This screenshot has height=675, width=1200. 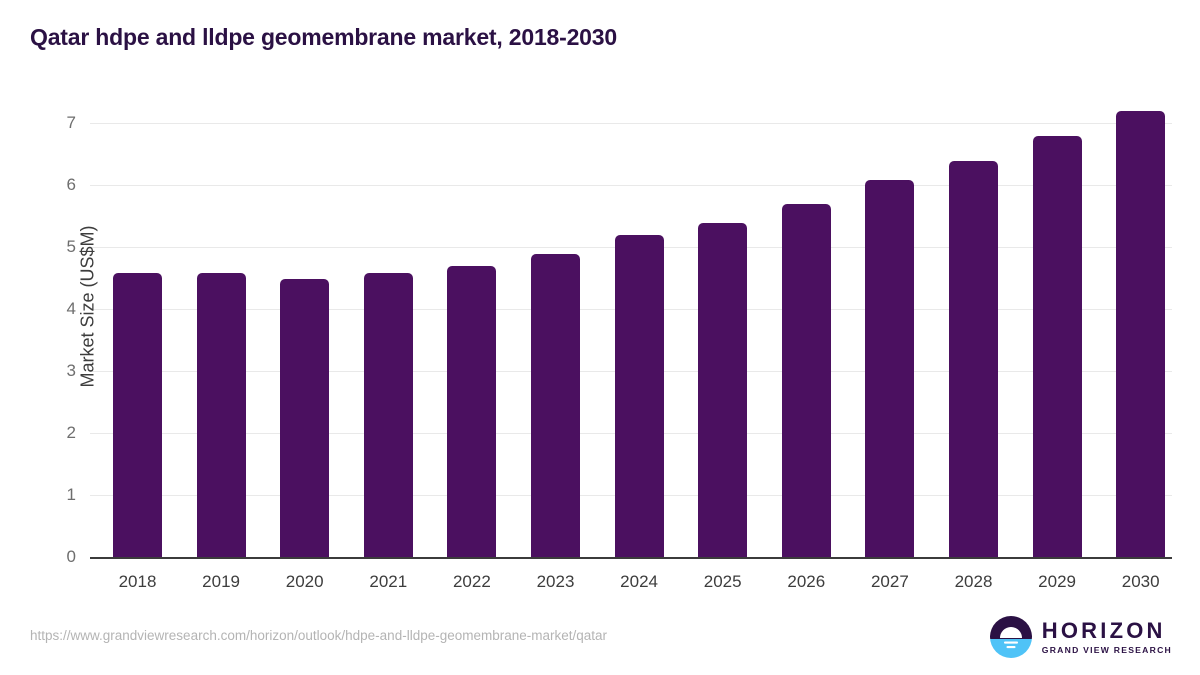 What do you see at coordinates (388, 581) in the screenshot?
I see `x-tick-label: 2021` at bounding box center [388, 581].